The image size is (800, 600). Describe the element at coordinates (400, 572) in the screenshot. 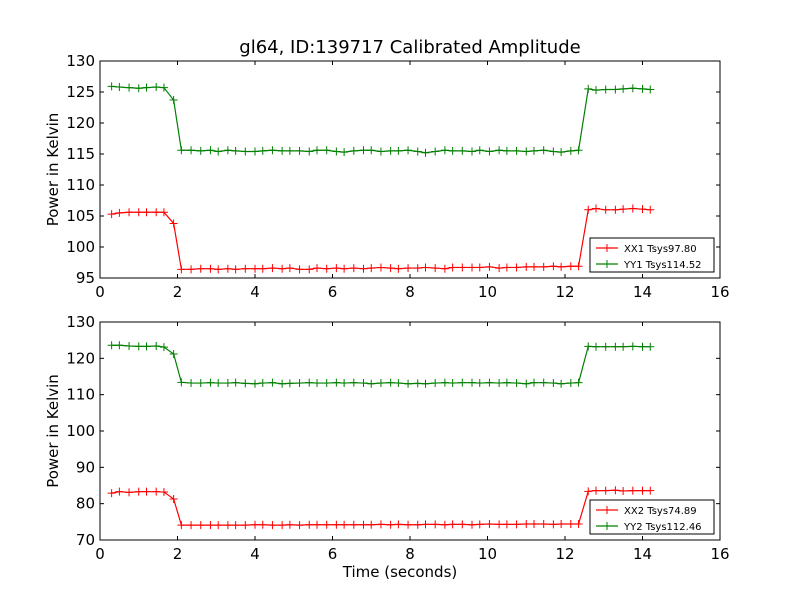

I see `x-axis-label: Time (seconds)` at that location.